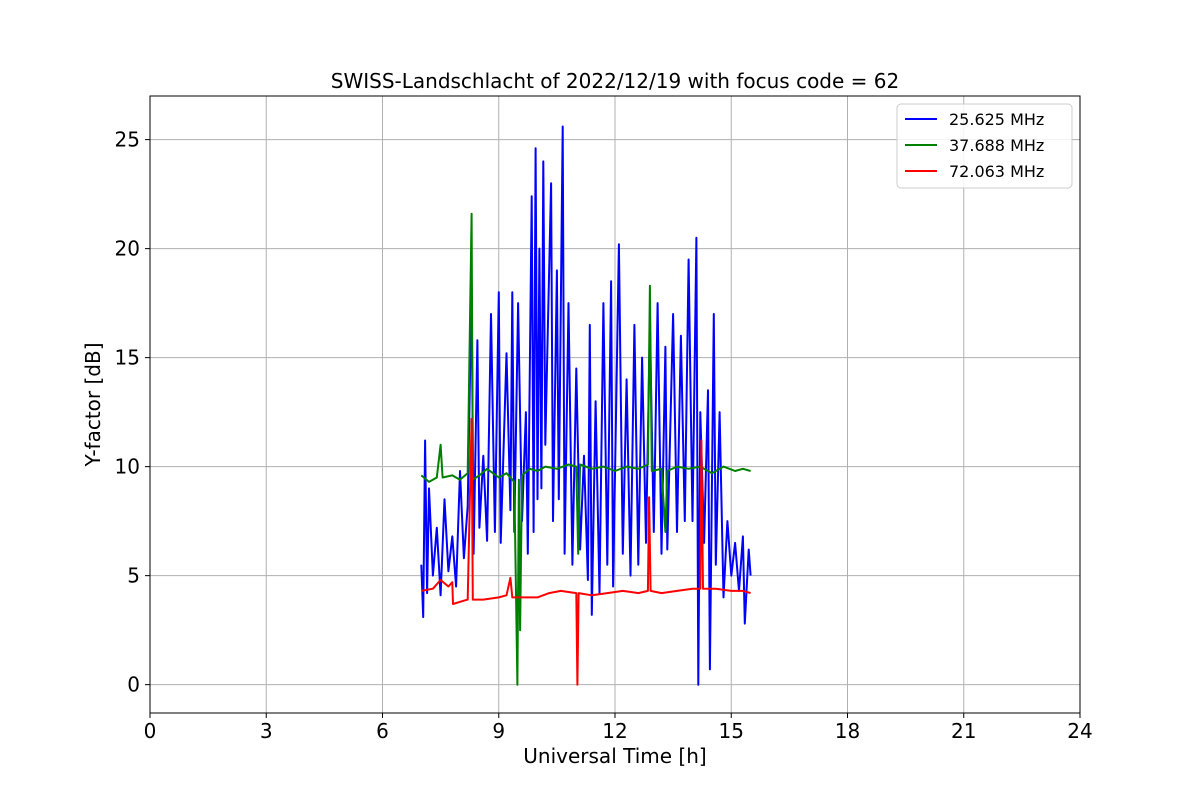 Image resolution: width=1200 pixels, height=800 pixels. I want to click on x-tick-label: 9, so click(498, 731).